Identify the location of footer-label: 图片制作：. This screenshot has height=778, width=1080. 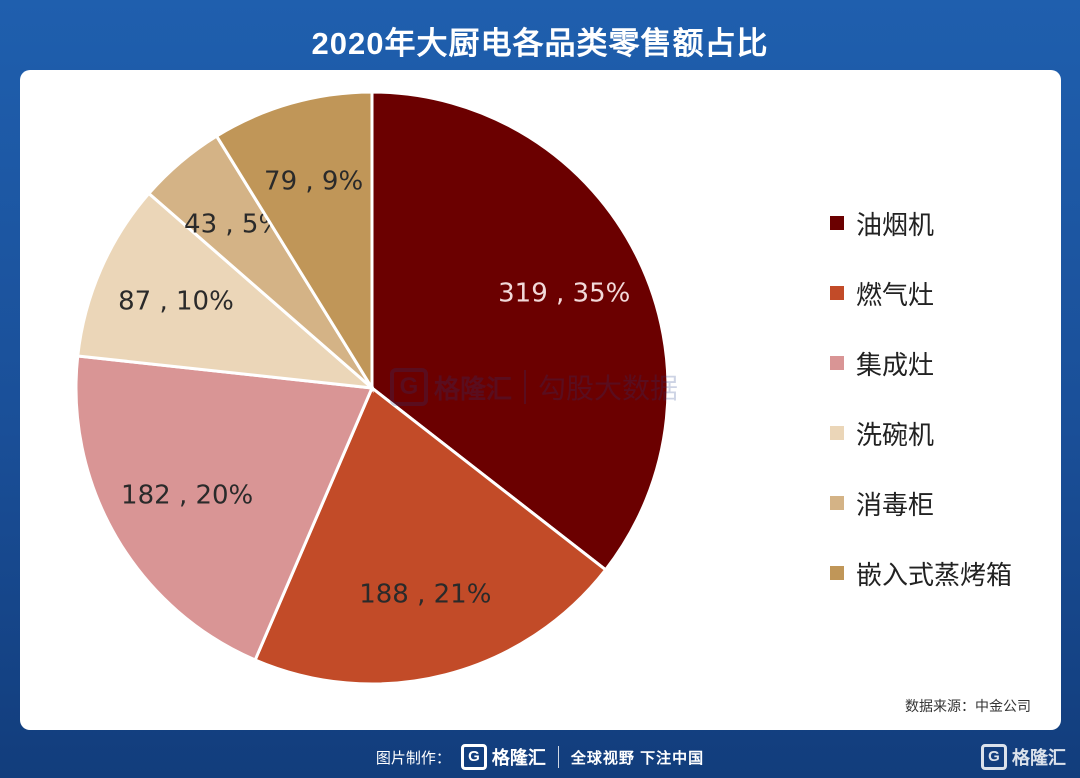
(413, 758).